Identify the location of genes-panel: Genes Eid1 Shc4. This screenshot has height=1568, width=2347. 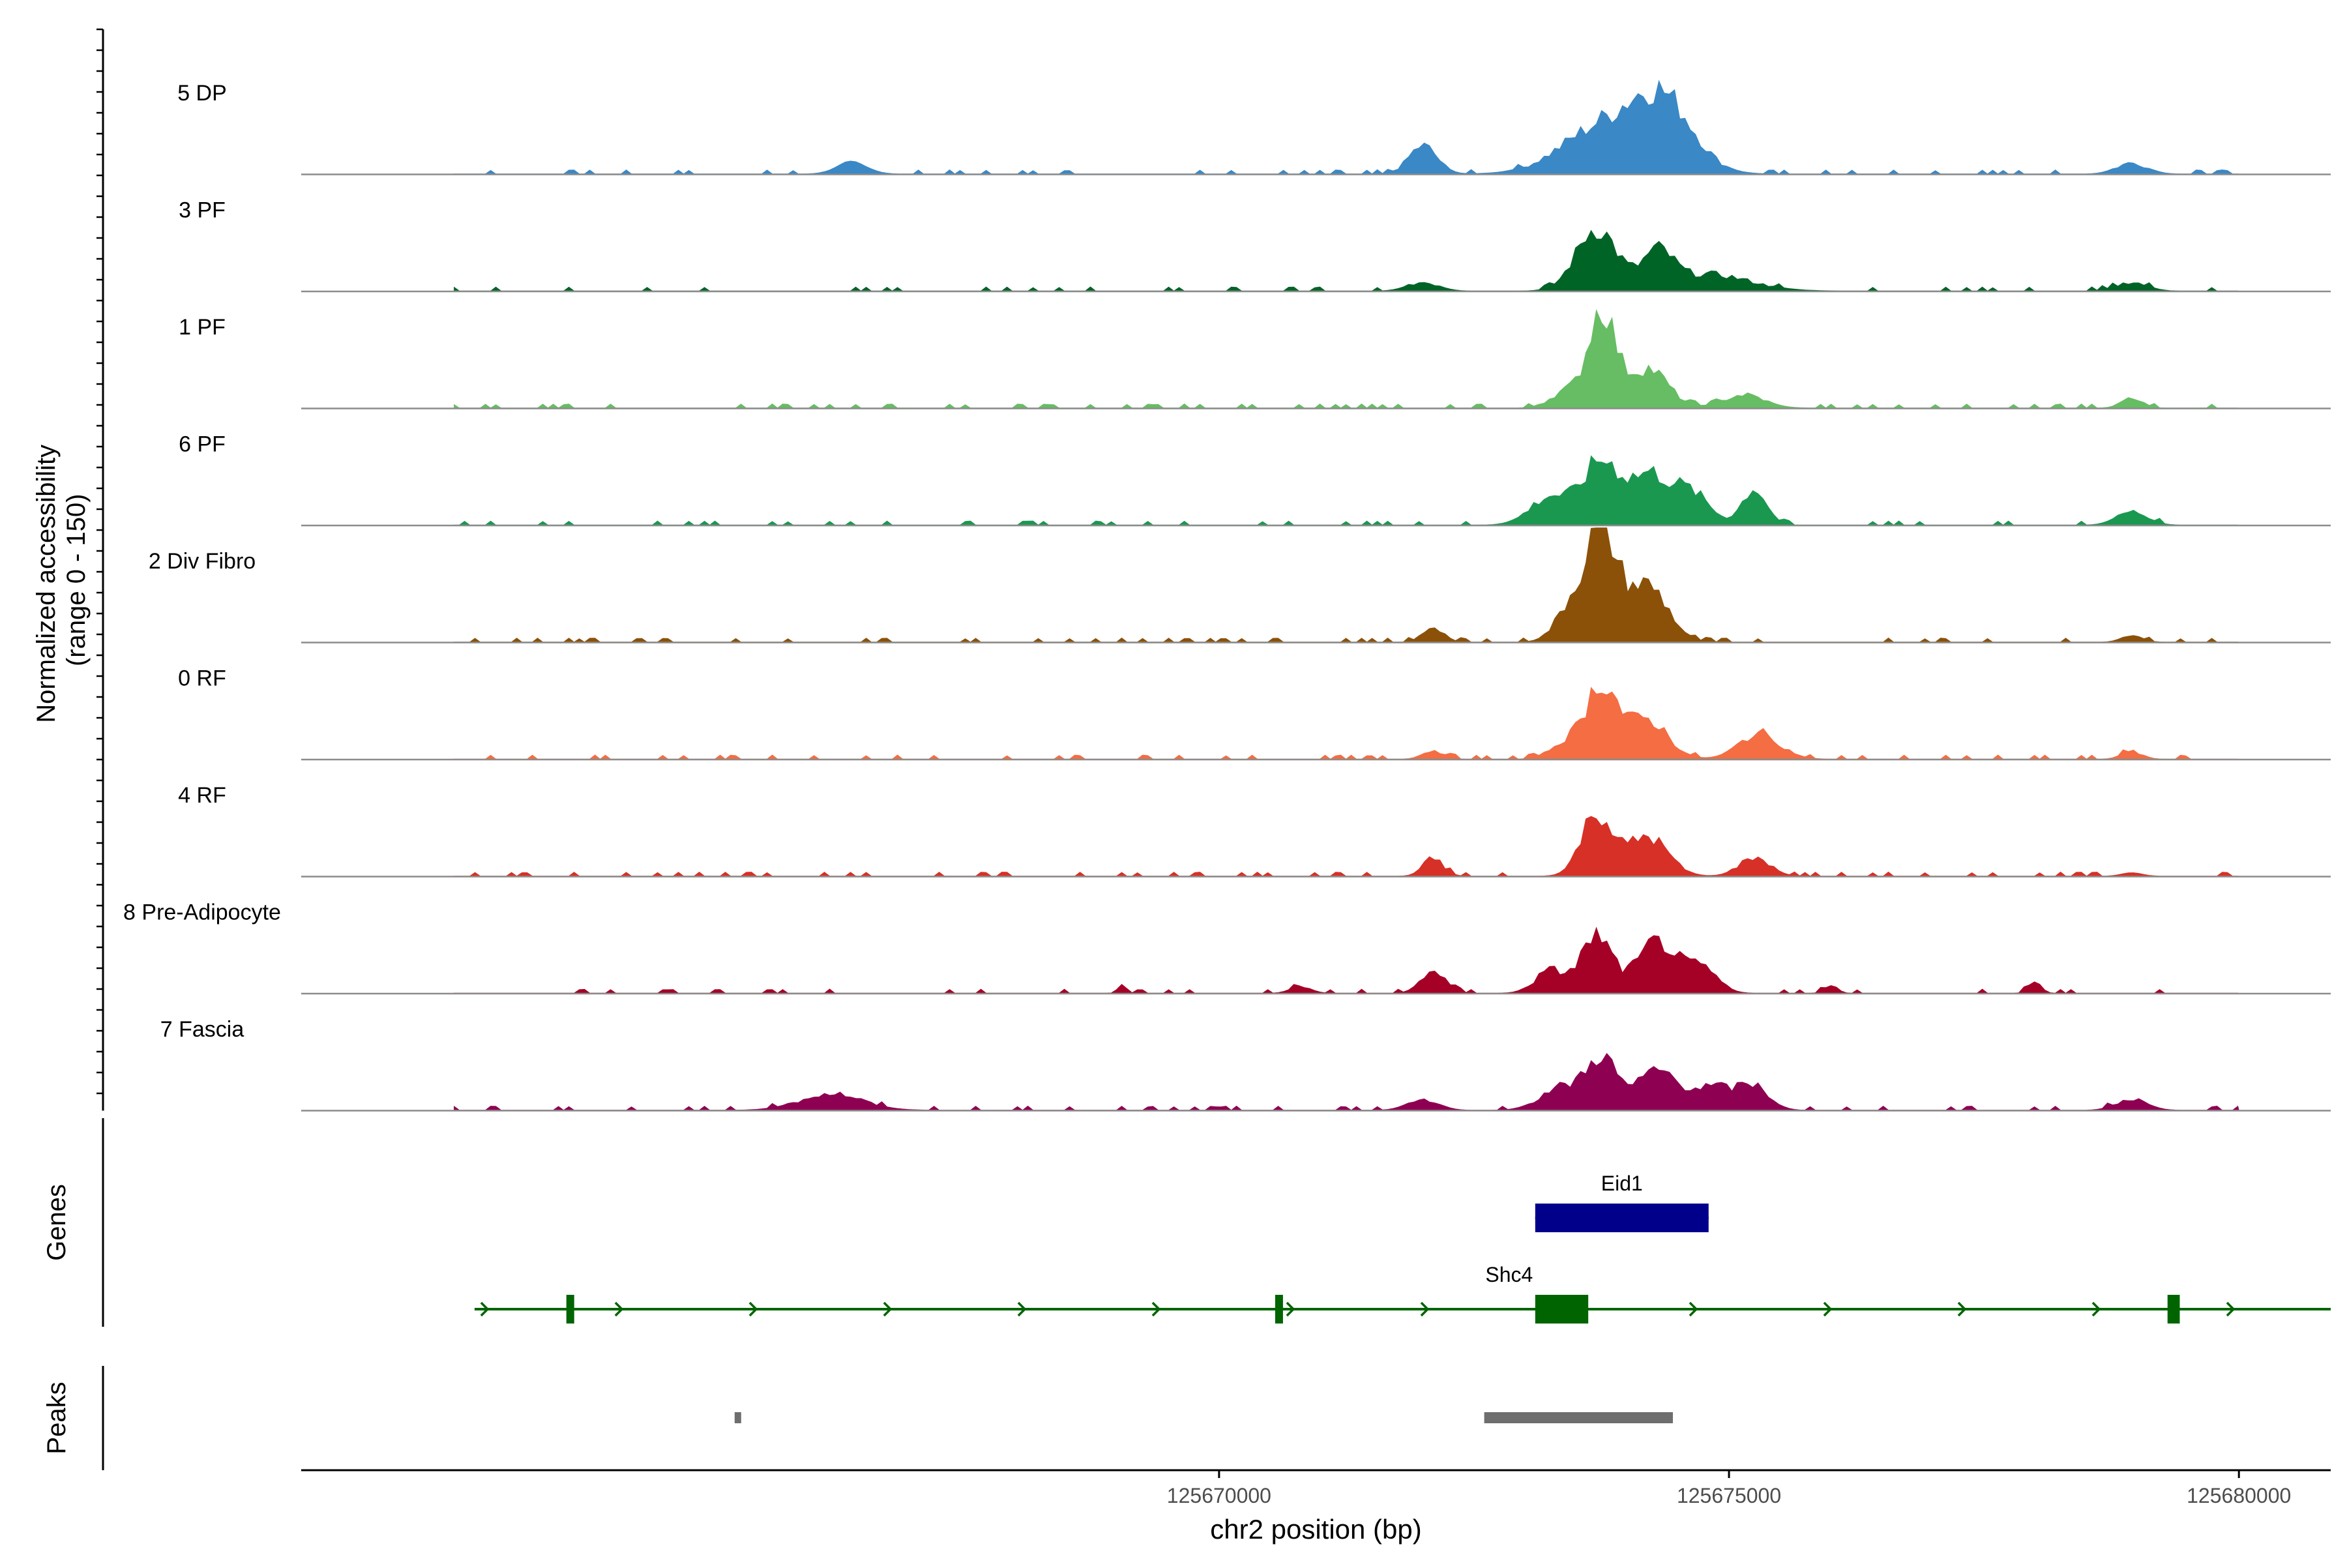
(1186, 1223).